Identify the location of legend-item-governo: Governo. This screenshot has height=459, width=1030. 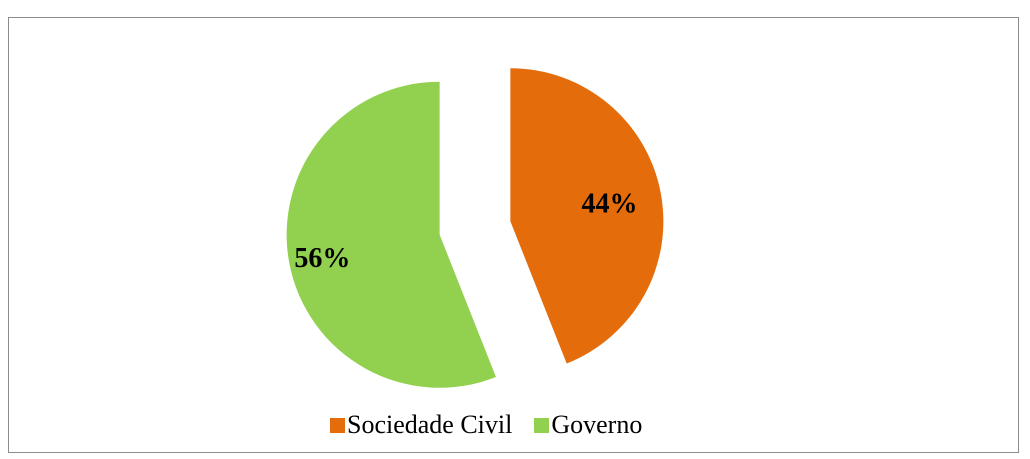
(588, 425).